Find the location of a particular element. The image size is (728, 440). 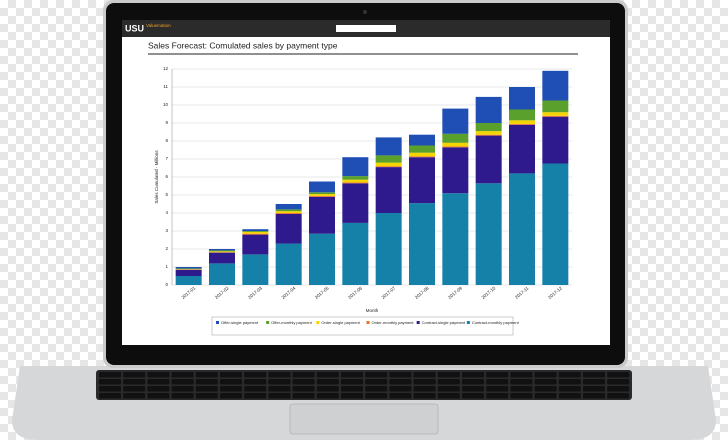

y-tick-label: 4 is located at coordinates (166, 212).